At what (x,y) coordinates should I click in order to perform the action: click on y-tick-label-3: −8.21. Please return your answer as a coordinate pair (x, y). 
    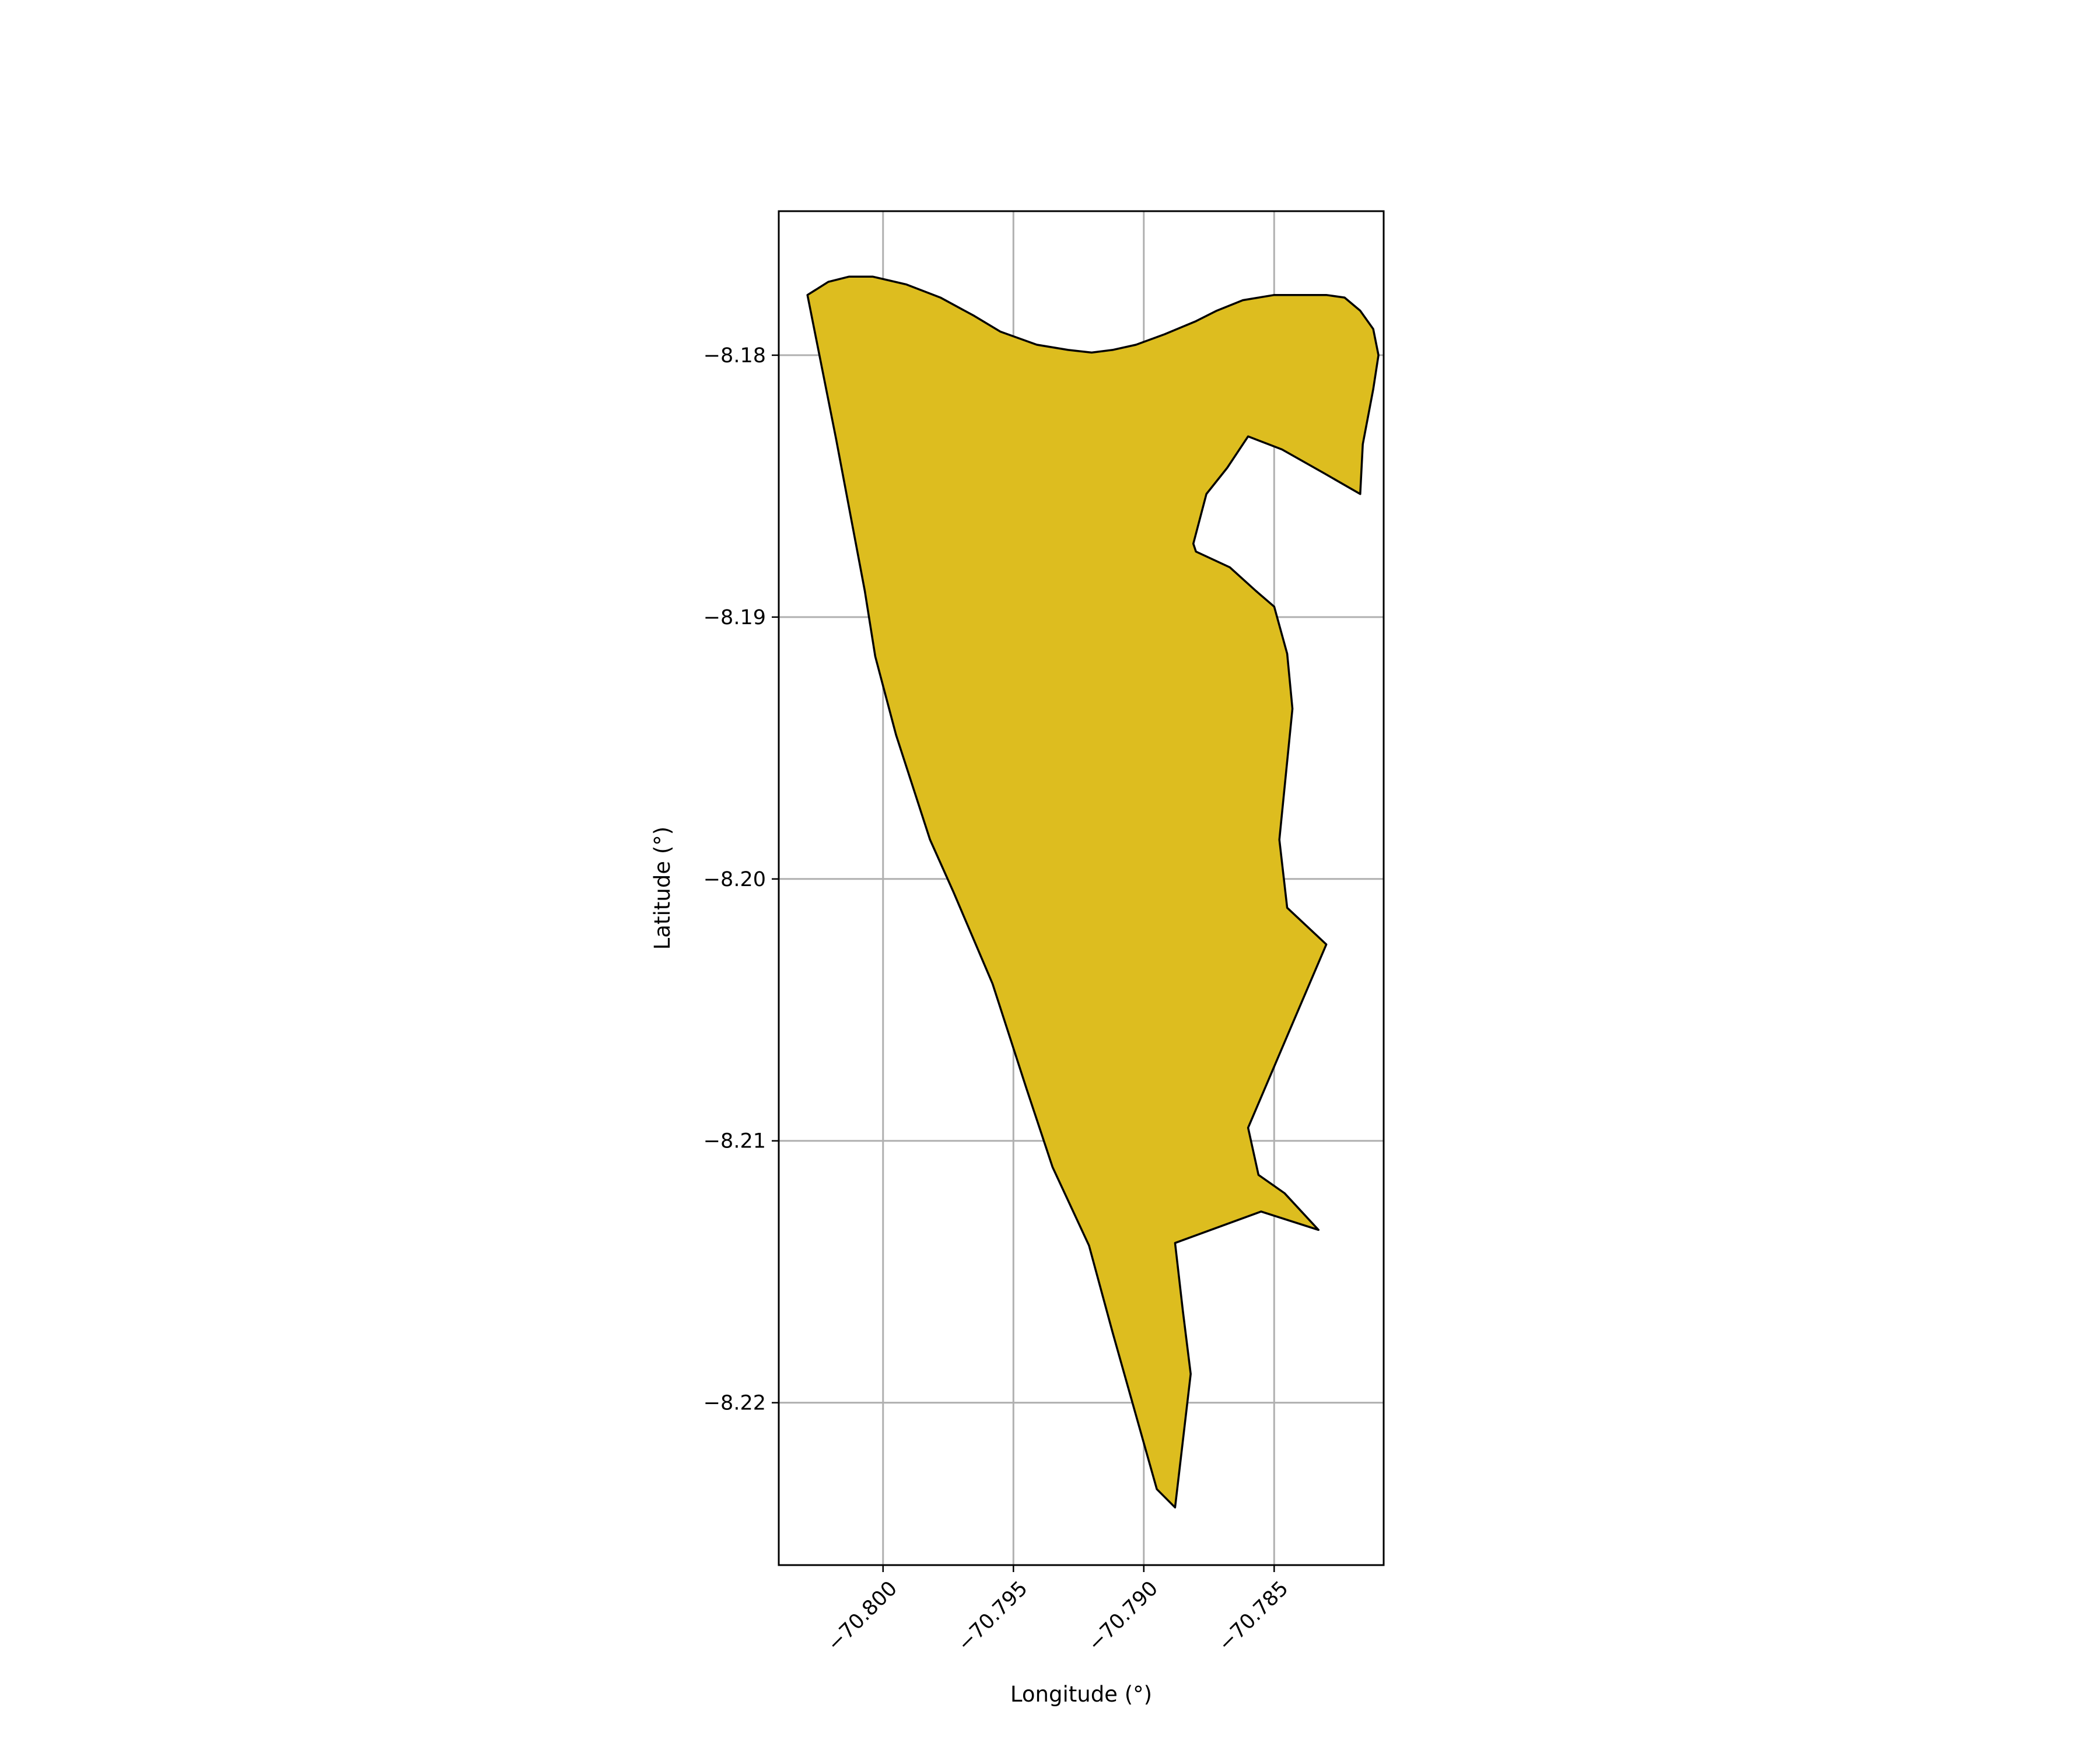
    Looking at the image, I should click on (735, 1141).